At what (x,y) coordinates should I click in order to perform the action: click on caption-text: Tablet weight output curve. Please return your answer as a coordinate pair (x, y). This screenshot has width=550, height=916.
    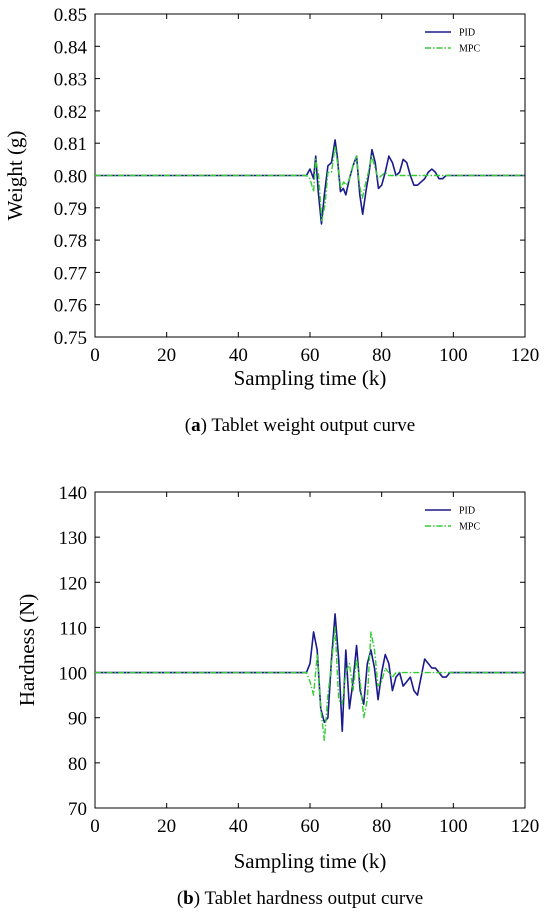
    Looking at the image, I should click on (311, 425).